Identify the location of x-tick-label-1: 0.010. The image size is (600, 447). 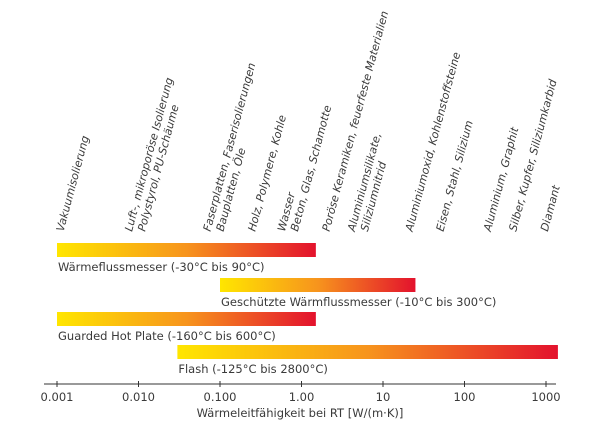
(138, 397).